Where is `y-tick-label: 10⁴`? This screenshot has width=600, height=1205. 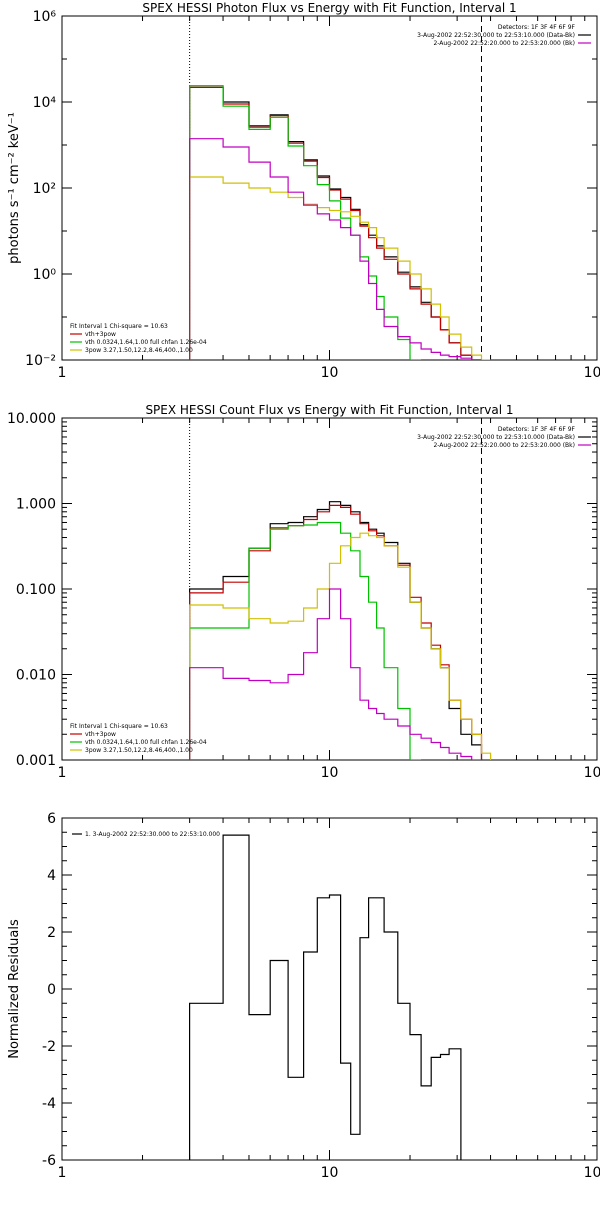 y-tick-label: 10⁴ is located at coordinates (45, 103).